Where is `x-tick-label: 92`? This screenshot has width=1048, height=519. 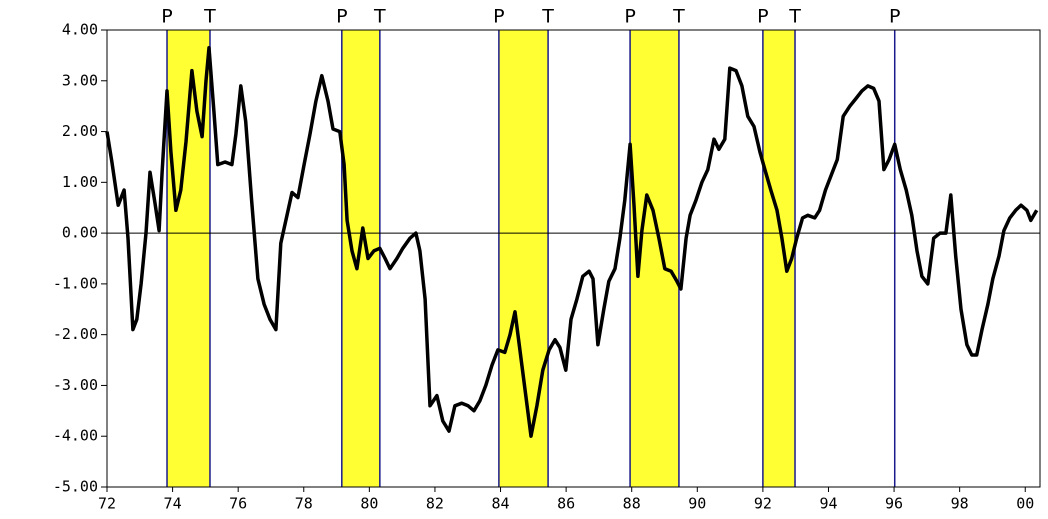
x-tick-label: 92 is located at coordinates (763, 504).